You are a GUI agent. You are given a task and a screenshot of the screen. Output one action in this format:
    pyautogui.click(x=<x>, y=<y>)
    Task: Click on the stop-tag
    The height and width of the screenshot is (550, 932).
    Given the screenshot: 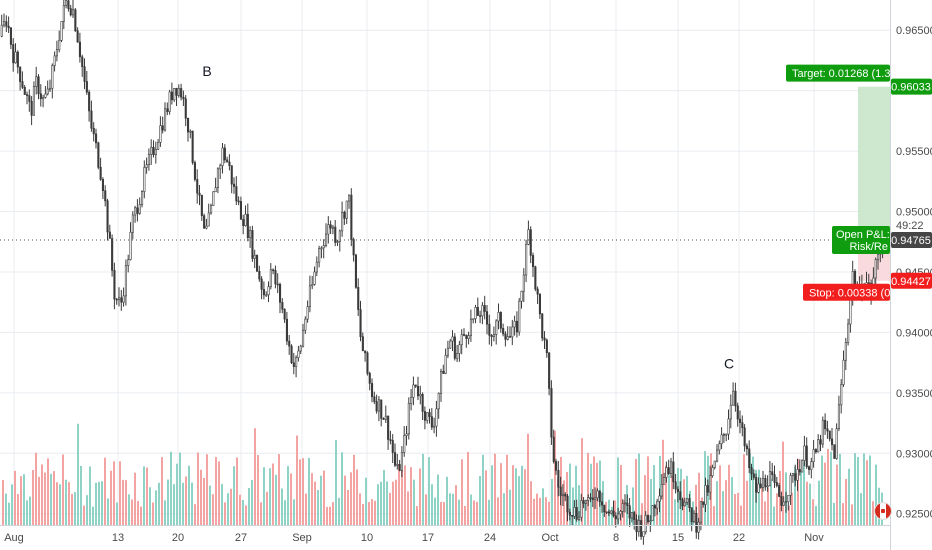 What is the action you would take?
    pyautogui.click(x=846, y=292)
    